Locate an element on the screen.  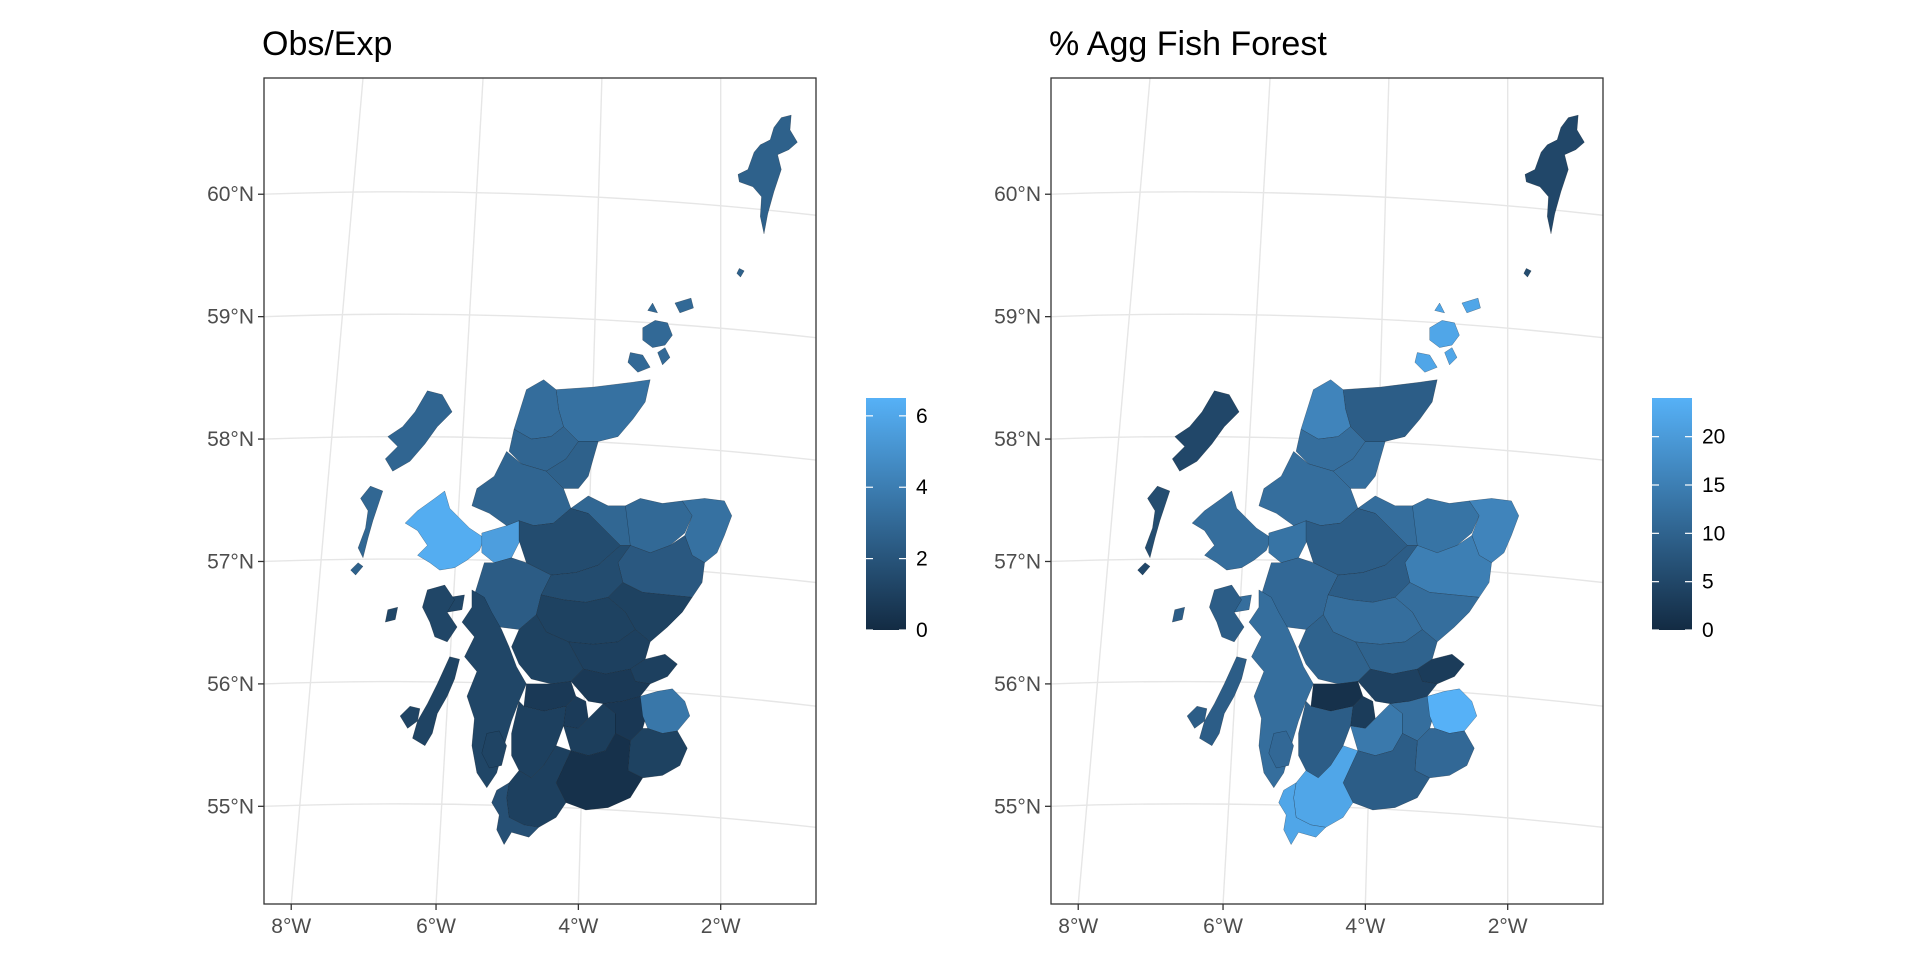
region-sutherland-west is located at coordinates (1330, 449).